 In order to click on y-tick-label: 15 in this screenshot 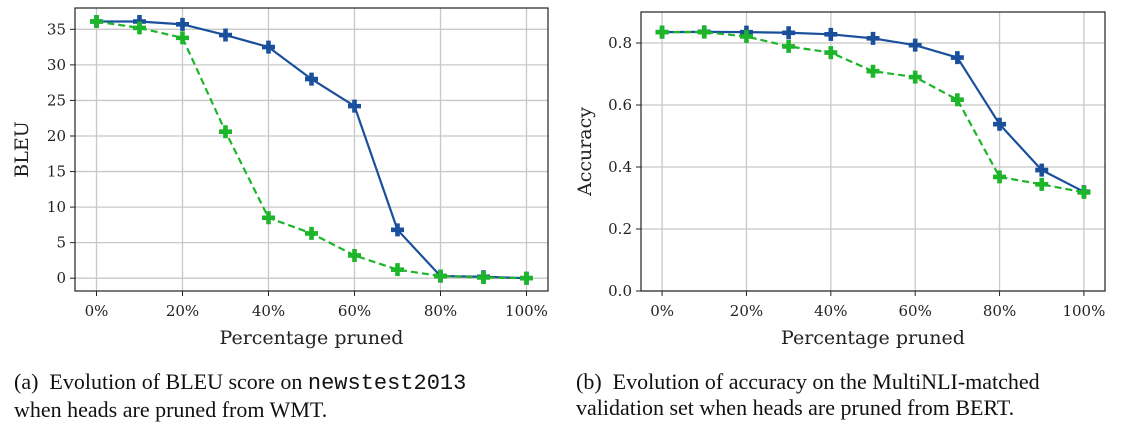, I will do `click(56, 172)`.